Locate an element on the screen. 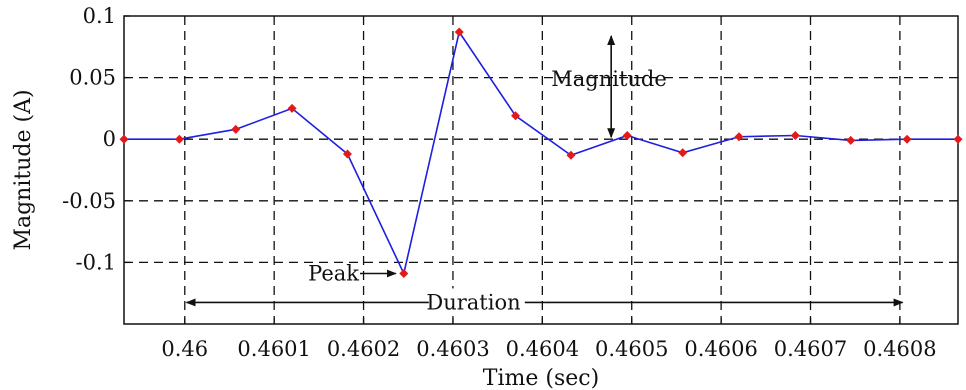 The width and height of the screenshot is (966, 390). x-tick-label: 0.4604 is located at coordinates (542, 349).